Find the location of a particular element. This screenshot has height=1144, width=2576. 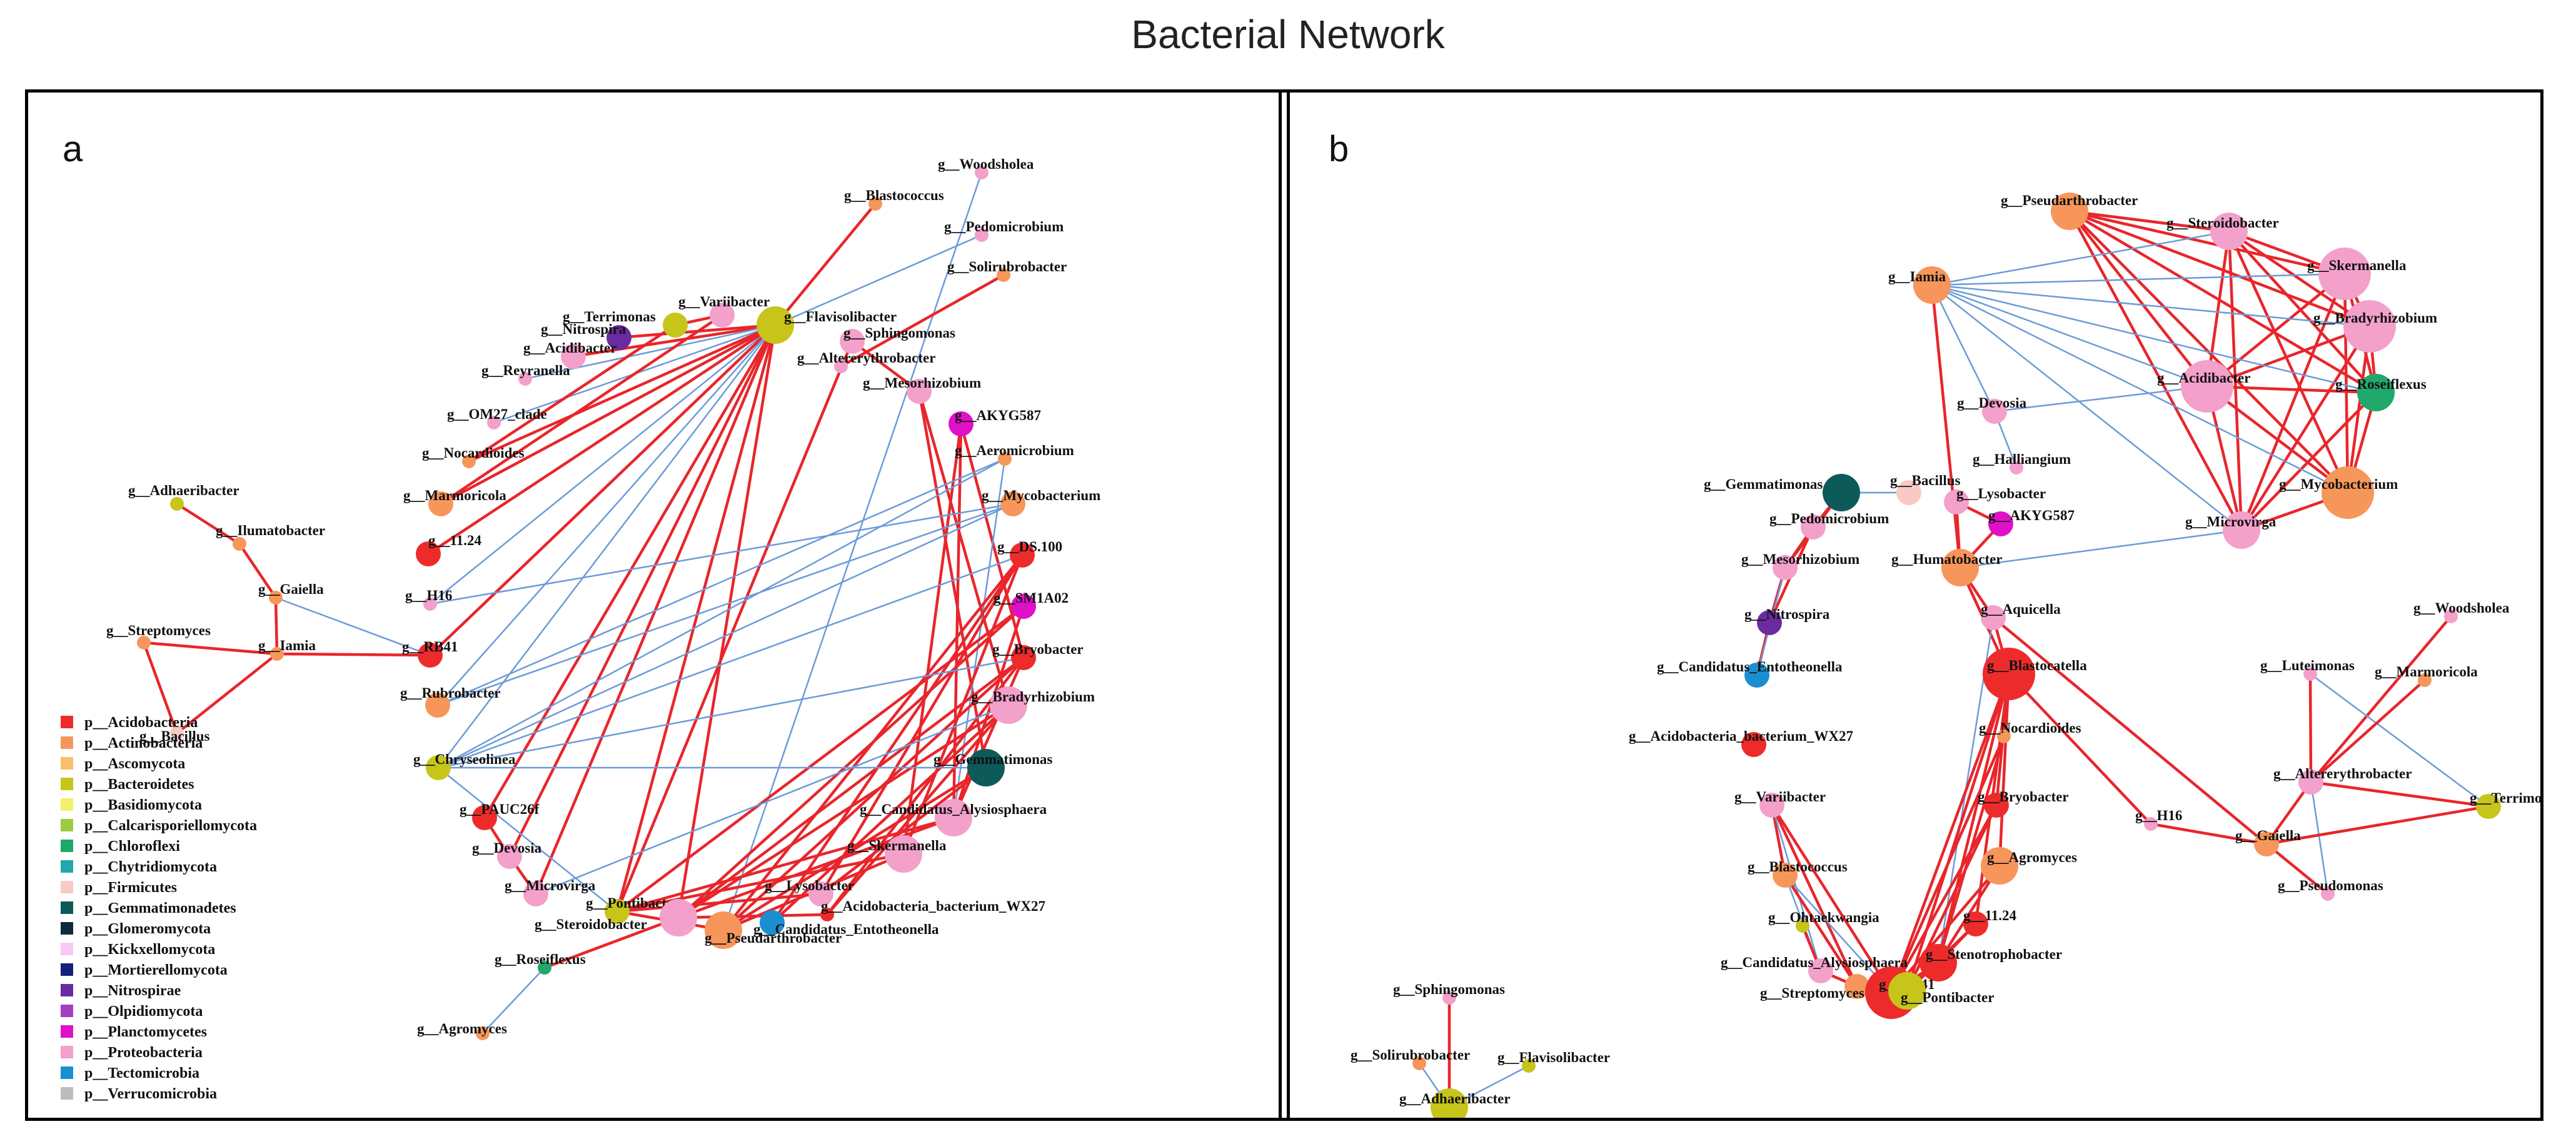

node-luteimonas: g__Luteimonas is located at coordinates (2307, 669).